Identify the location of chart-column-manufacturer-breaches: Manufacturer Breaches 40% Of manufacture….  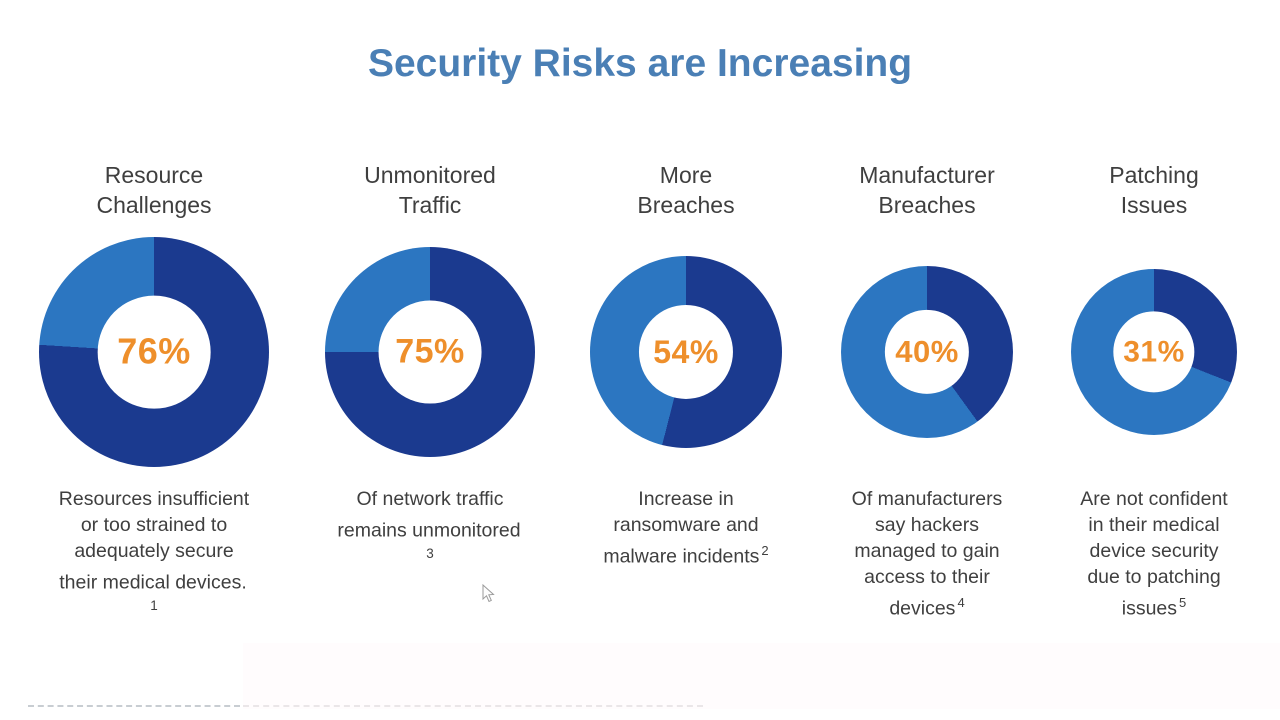
(927, 391).